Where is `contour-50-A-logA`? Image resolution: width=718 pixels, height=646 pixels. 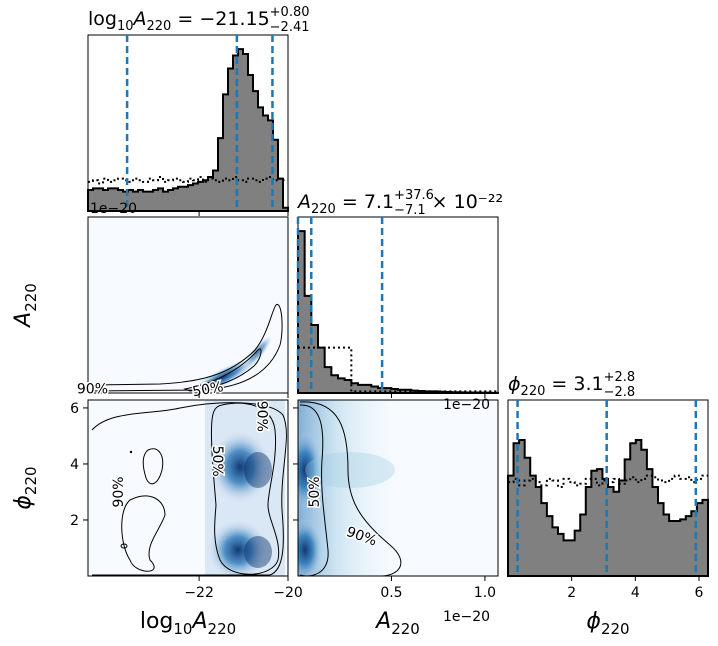 contour-50-A-logA is located at coordinates (222, 370).